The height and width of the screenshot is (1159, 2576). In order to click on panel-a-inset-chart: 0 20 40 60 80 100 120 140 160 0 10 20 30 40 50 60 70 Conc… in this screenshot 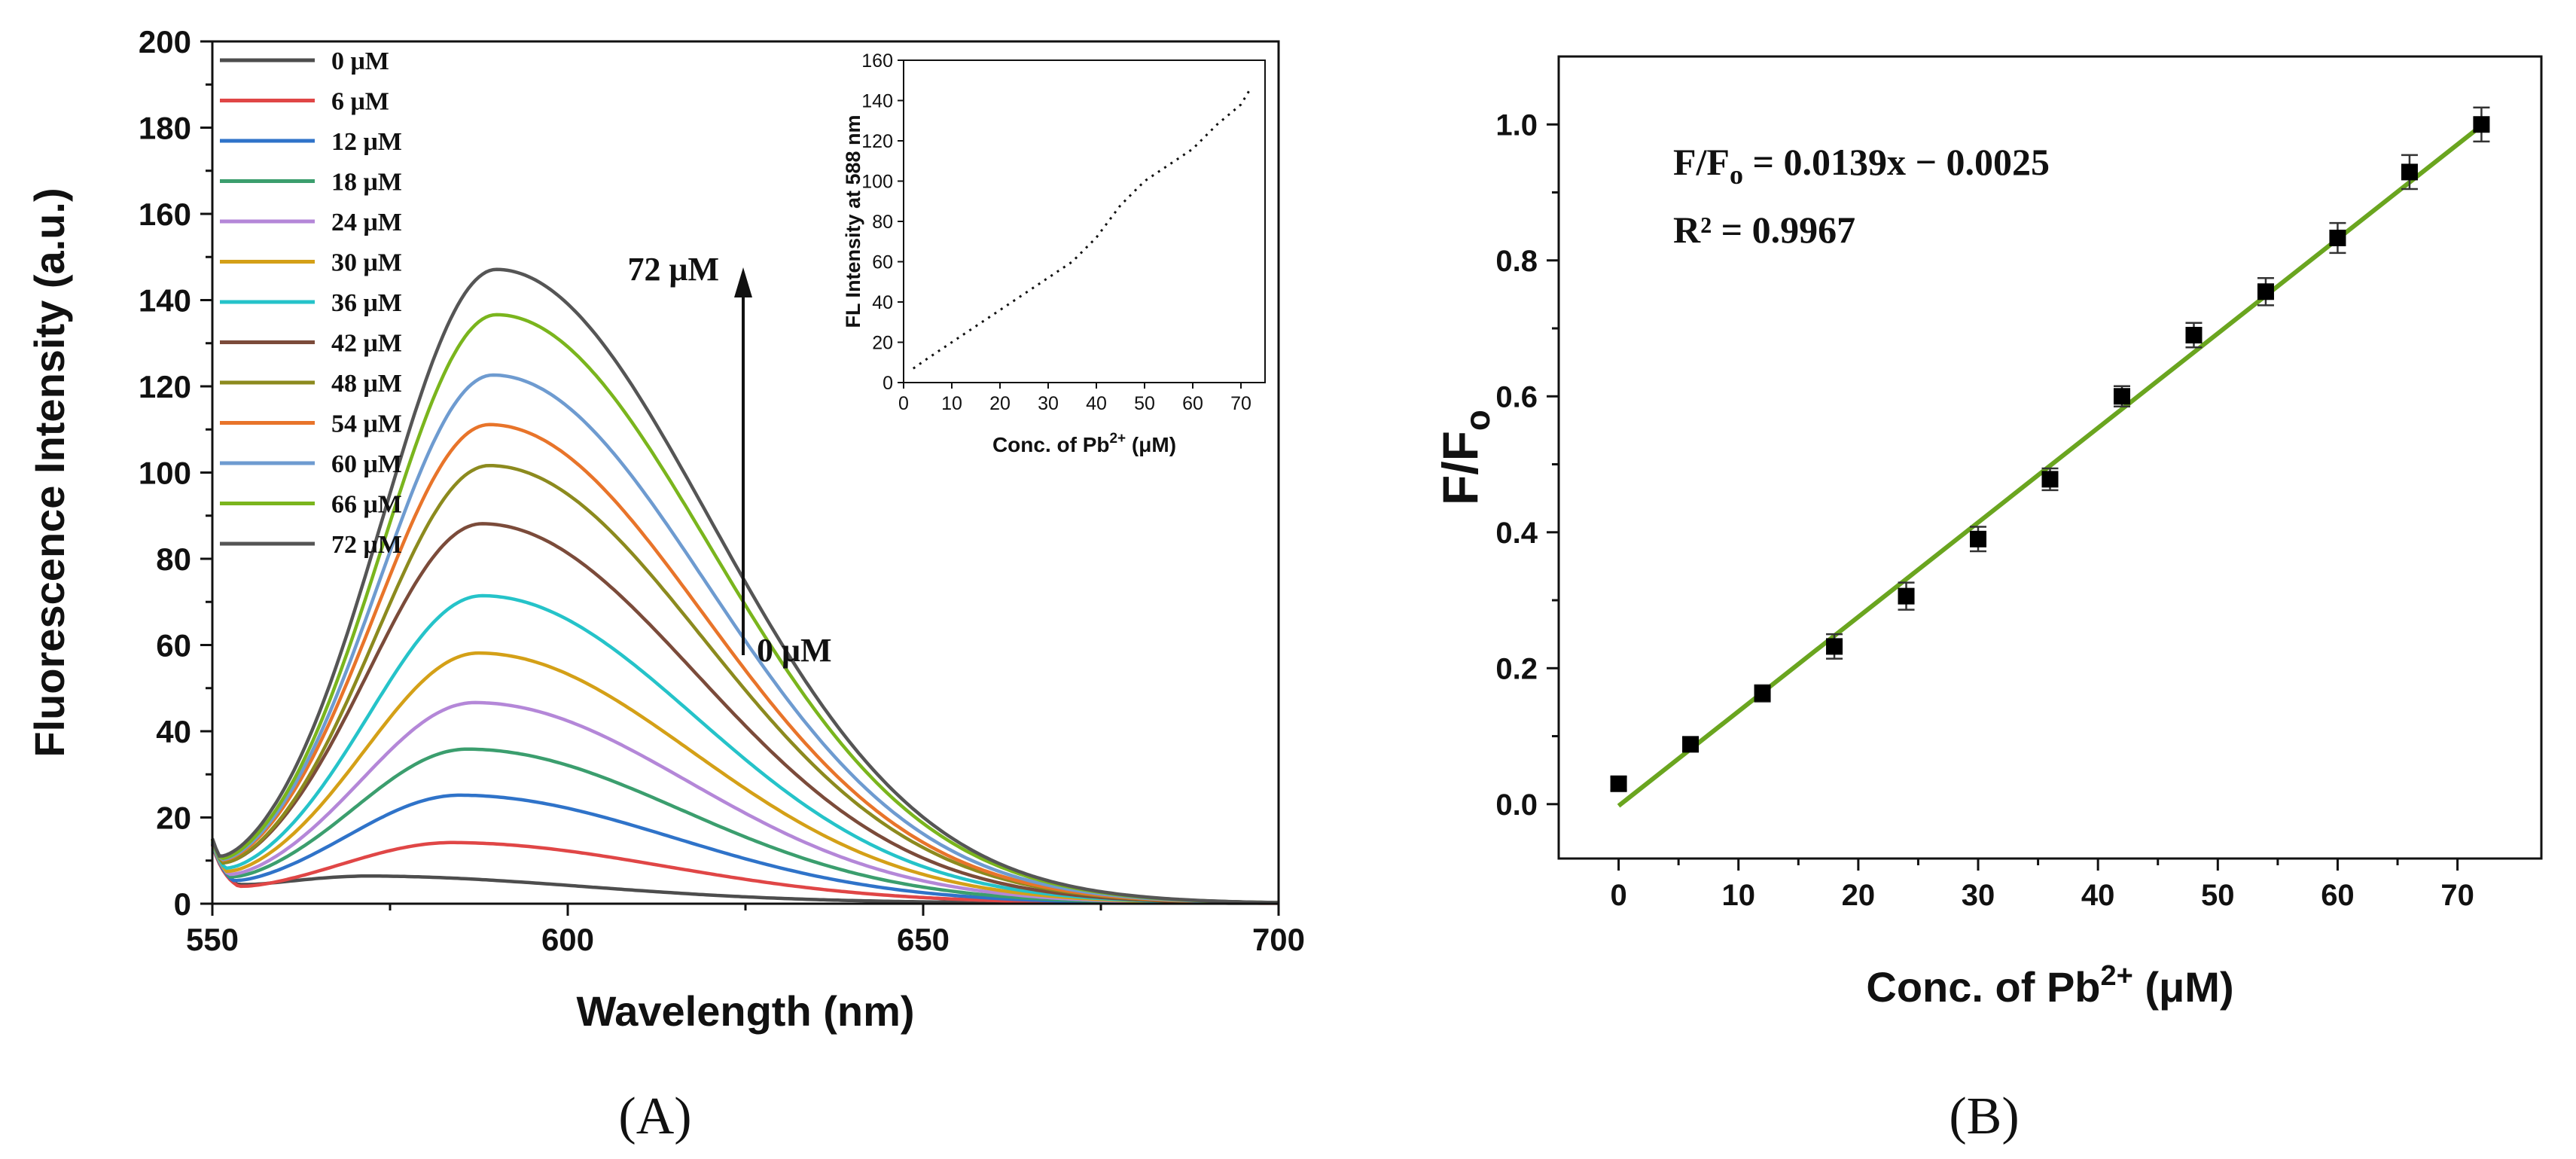, I will do `click(1054, 253)`.